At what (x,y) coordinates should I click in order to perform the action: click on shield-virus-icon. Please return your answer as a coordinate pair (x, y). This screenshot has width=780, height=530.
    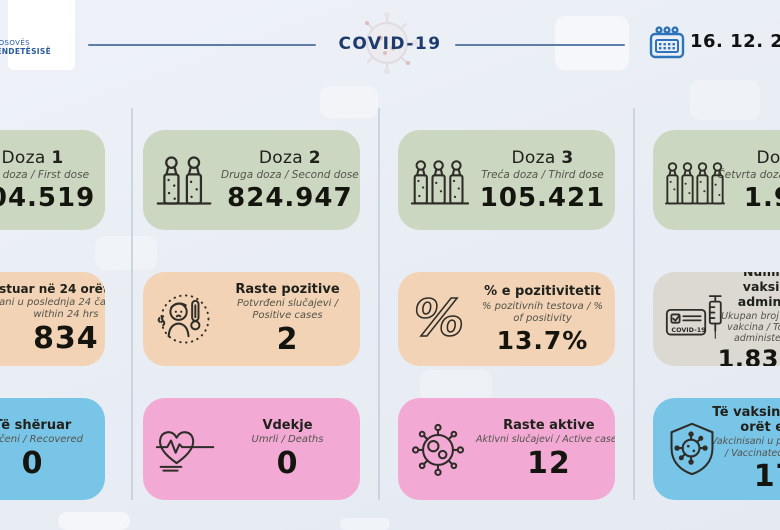
    Looking at the image, I should click on (692, 449).